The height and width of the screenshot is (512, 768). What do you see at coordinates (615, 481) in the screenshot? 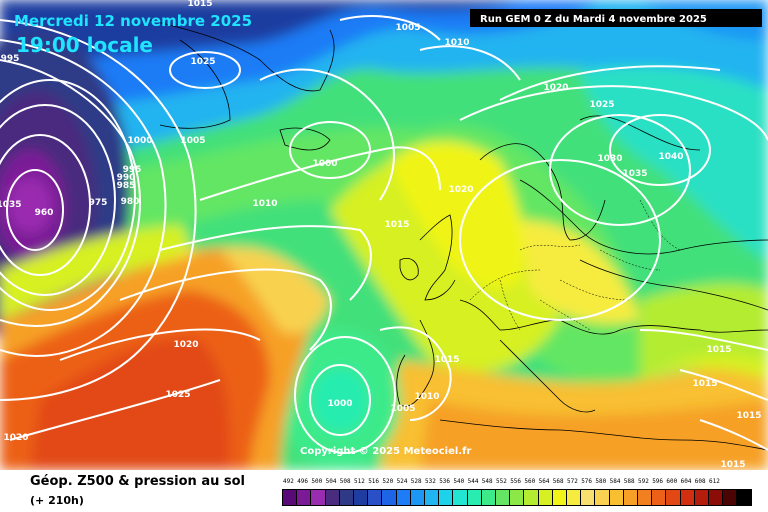
I see `color-scale-label: 584` at bounding box center [615, 481].